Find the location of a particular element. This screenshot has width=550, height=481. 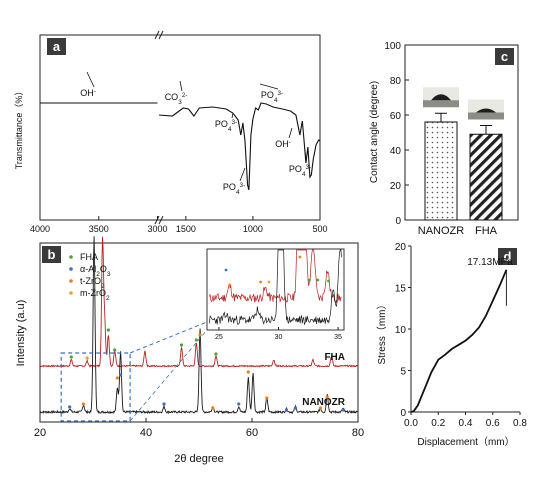

x-category-label: NANOZR is located at coordinates (441, 231).